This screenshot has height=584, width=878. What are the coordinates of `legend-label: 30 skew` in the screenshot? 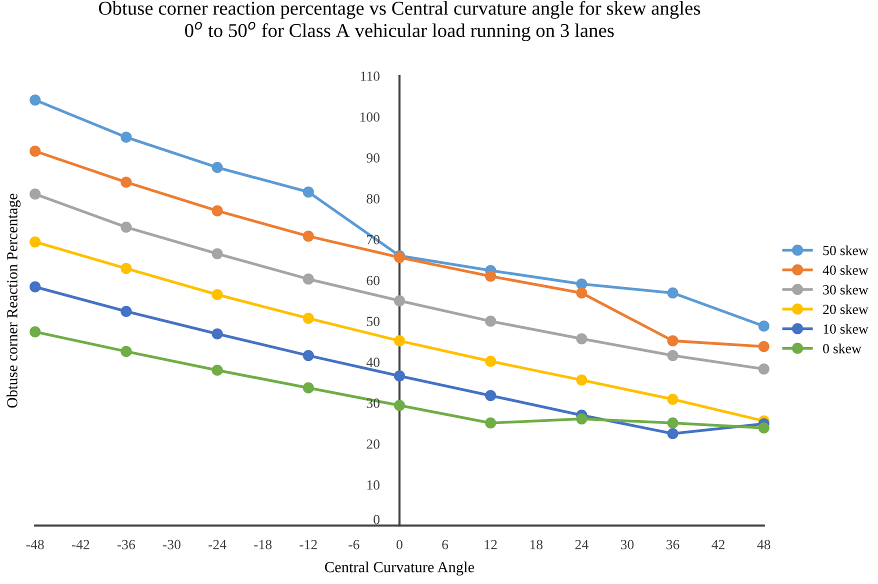 It's located at (845, 289).